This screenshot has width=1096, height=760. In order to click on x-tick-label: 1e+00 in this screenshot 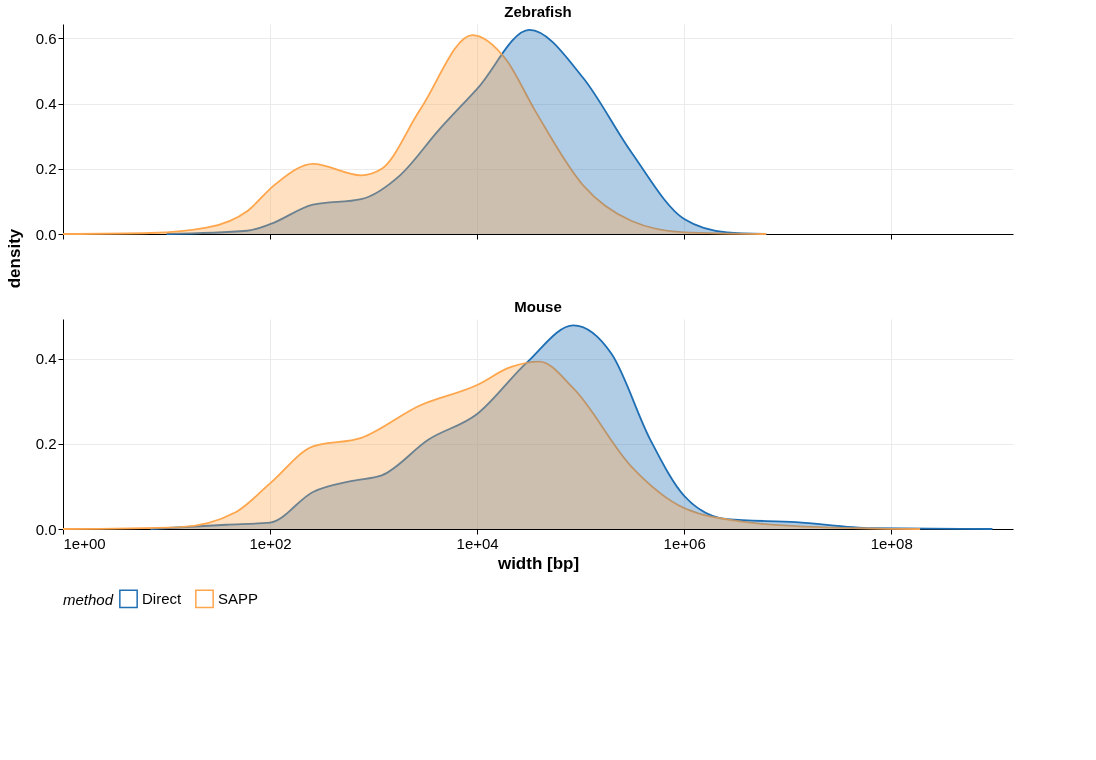, I will do `click(84, 543)`.